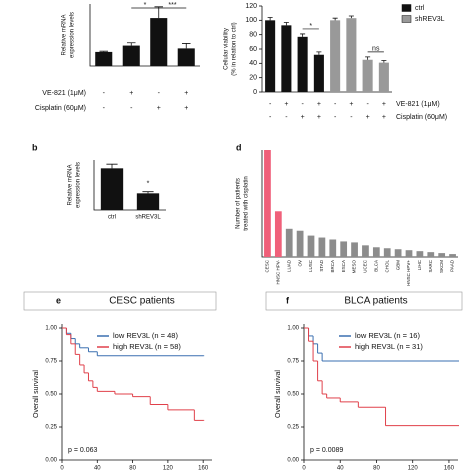  I want to click on x-tick-label: SARC, so click(430, 265).